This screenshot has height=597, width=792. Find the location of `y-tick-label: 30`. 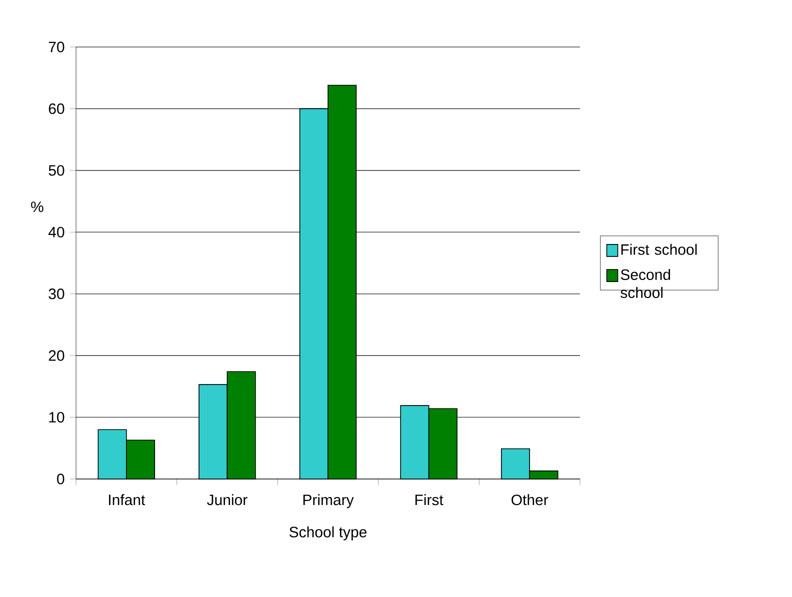

y-tick-label: 30 is located at coordinates (56, 294).